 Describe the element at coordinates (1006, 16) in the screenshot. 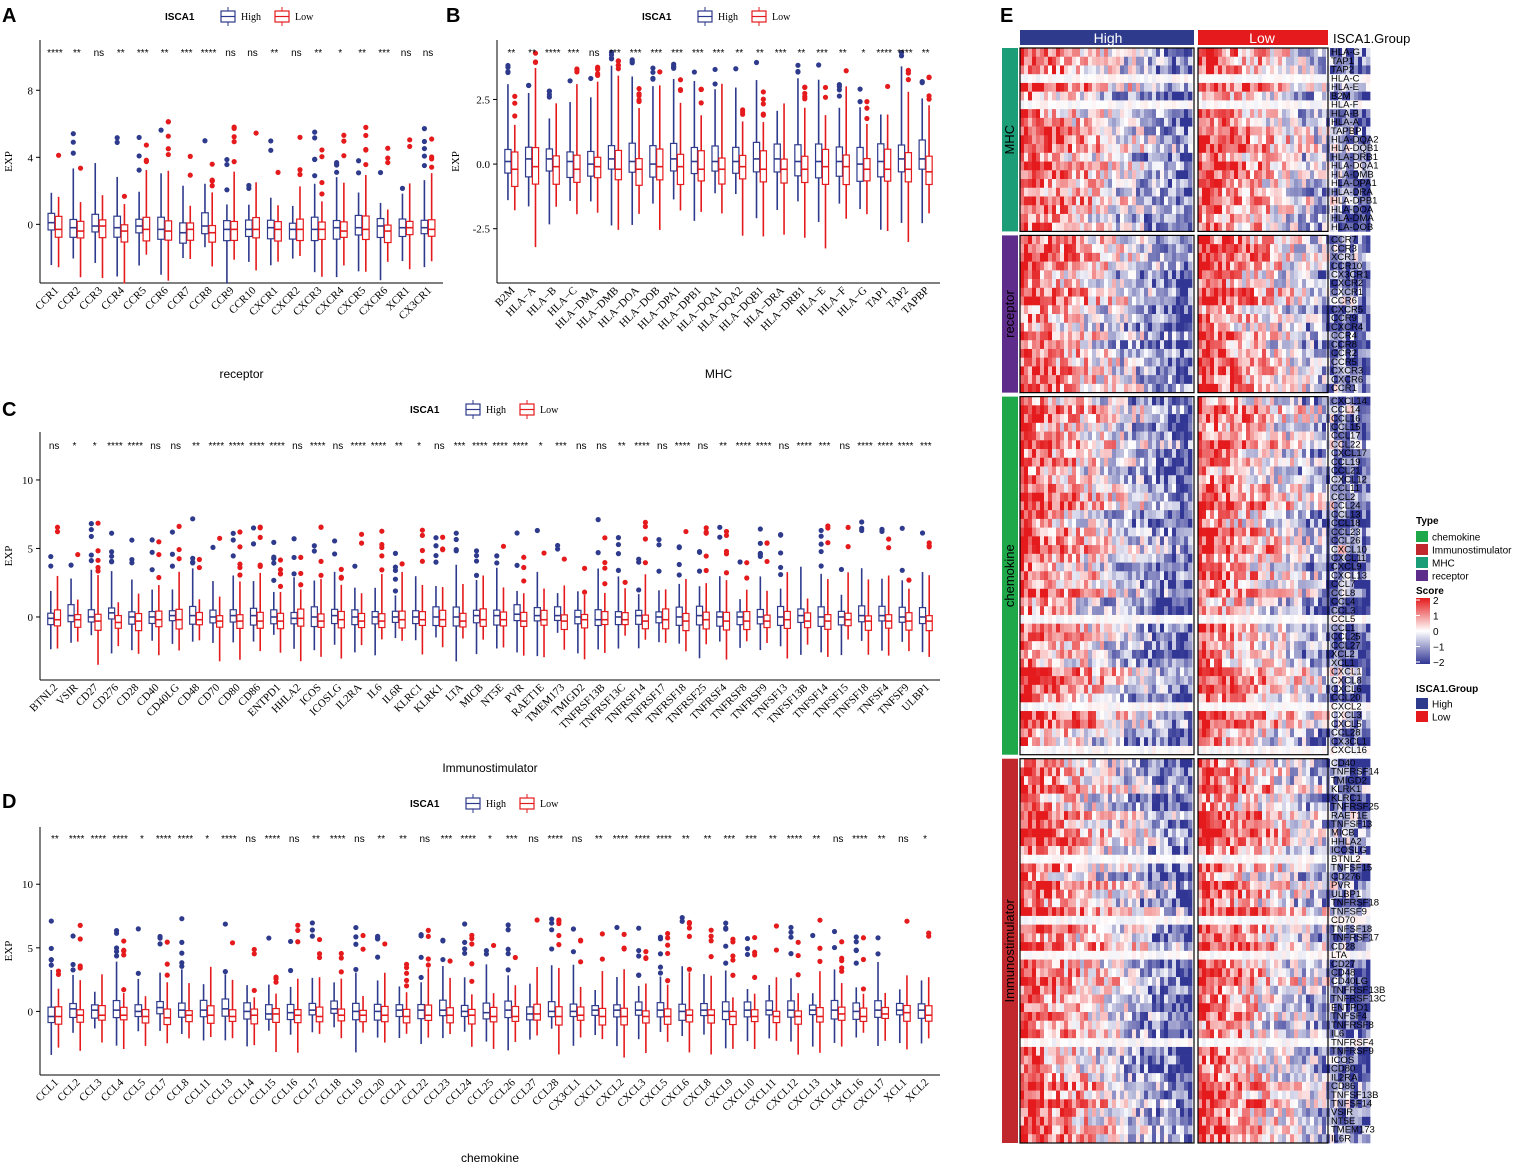

I see `panel-letter: E` at that location.